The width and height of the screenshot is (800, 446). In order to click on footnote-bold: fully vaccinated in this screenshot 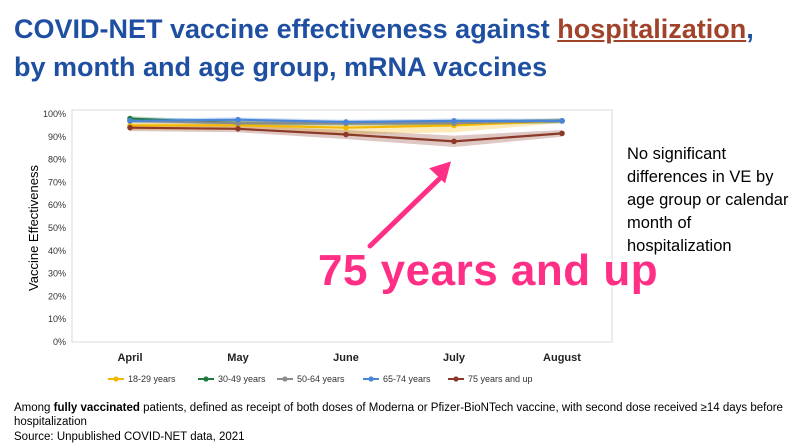, I will do `click(96, 408)`.